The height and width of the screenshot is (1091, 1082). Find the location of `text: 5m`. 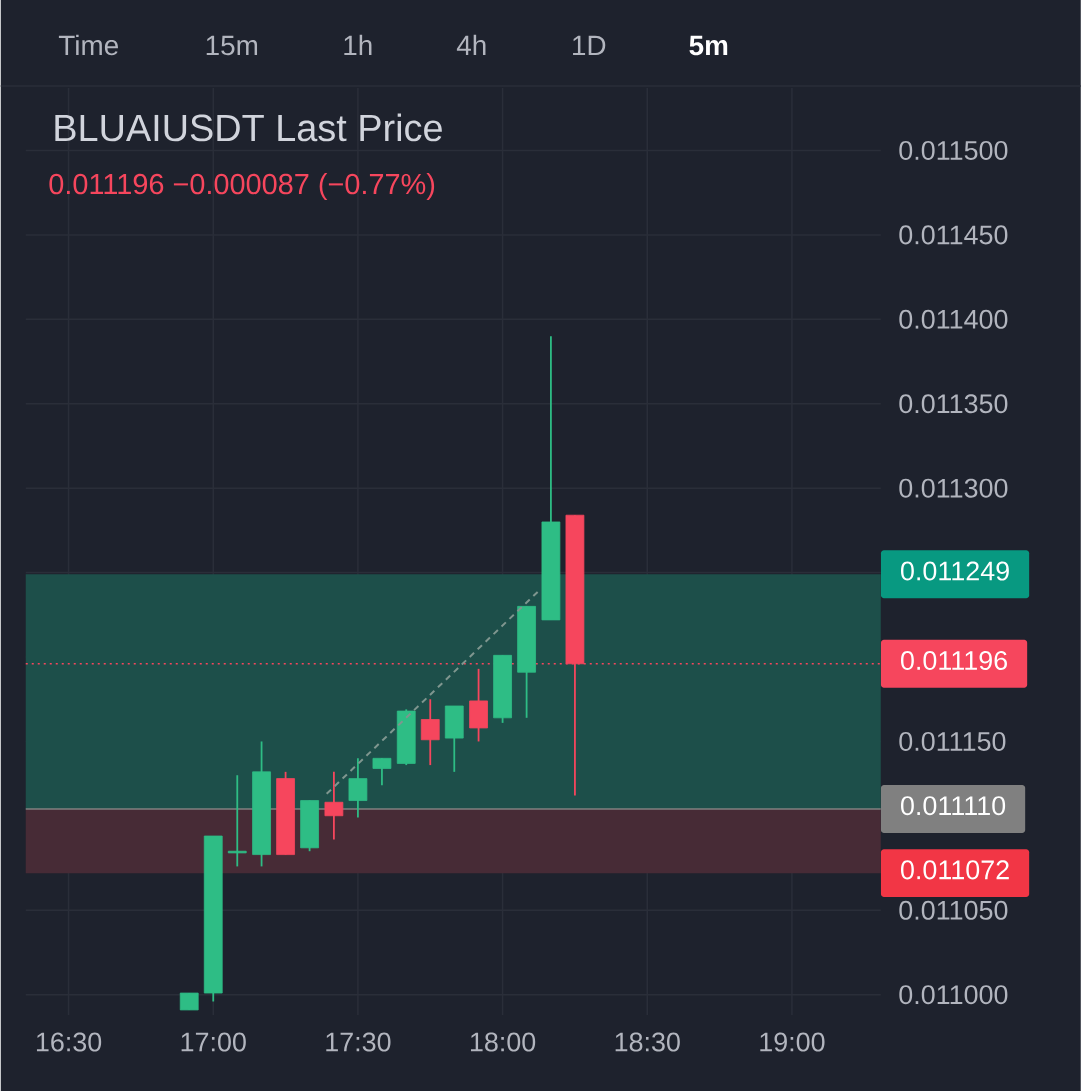

text: 5m is located at coordinates (708, 45).